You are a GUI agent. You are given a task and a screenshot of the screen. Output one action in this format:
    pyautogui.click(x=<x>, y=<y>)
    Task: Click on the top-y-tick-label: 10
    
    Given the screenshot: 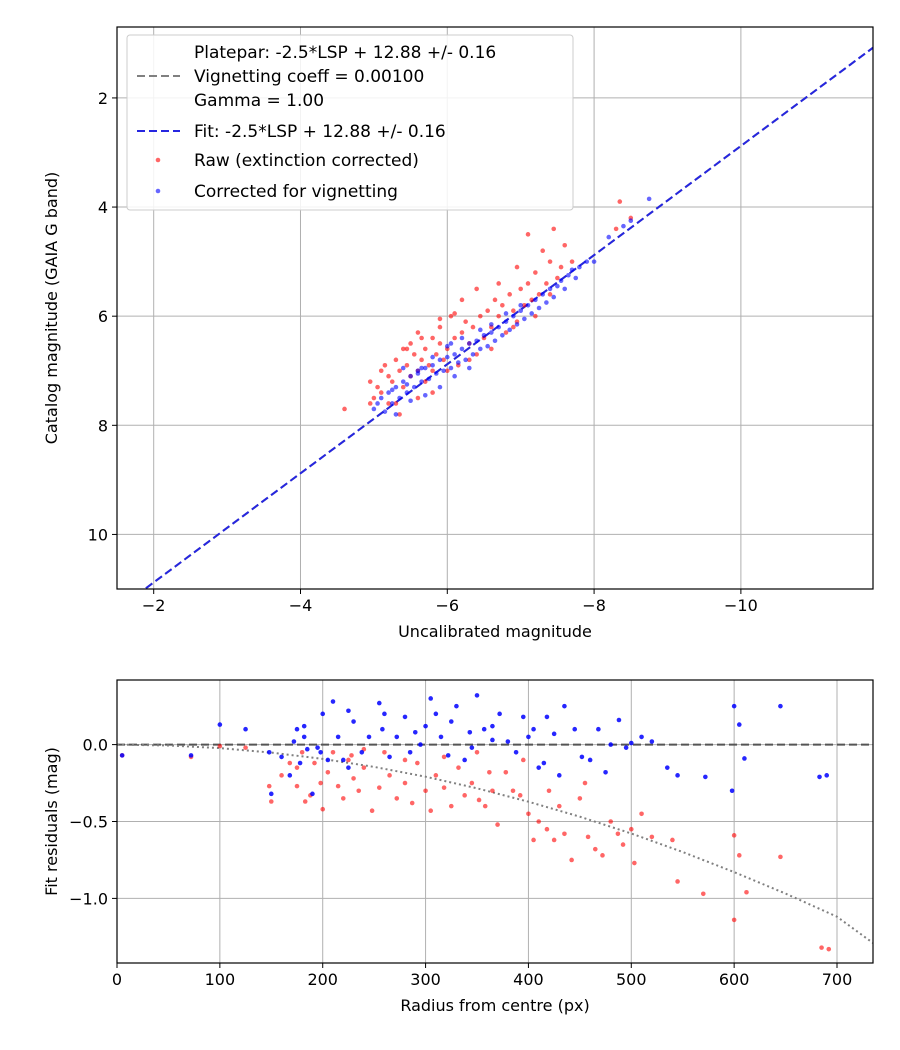 What is the action you would take?
    pyautogui.click(x=98, y=534)
    